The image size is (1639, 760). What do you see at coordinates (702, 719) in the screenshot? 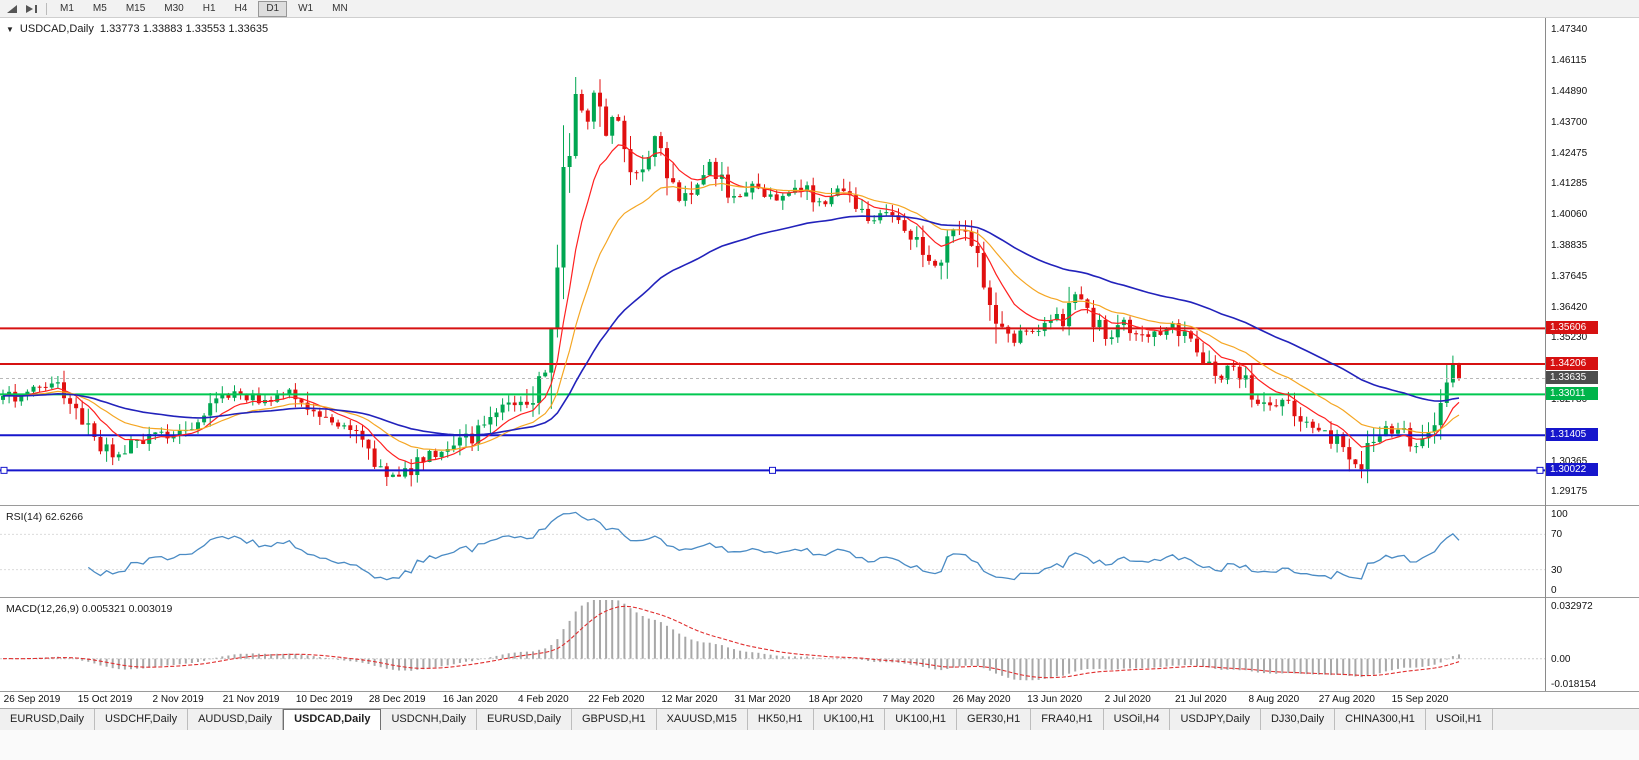
I see `tab-xauusd-m15: XAUUSD,M15` at bounding box center [702, 719].